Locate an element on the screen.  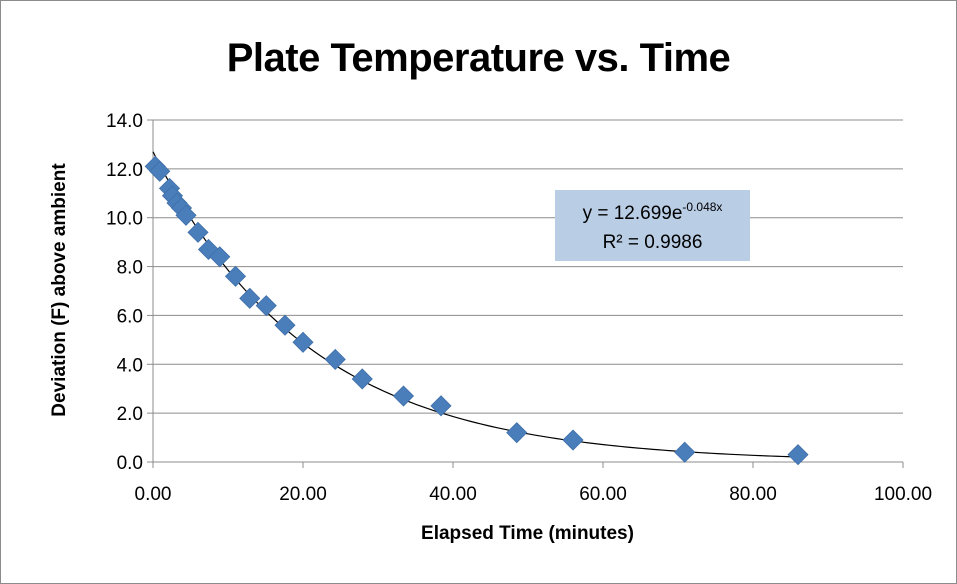
chart-title: Plate Temperature vs. Time is located at coordinates (478, 58).